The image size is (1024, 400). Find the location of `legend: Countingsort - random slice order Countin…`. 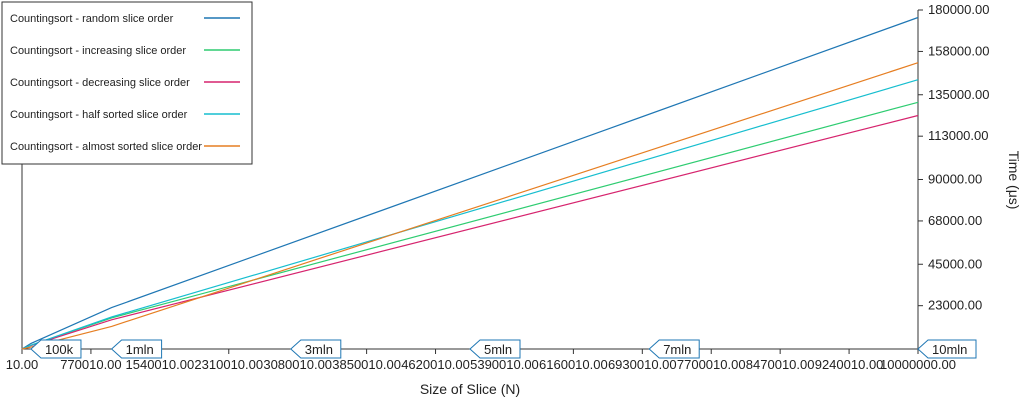

legend: Countingsort - random slice order Countin… is located at coordinates (127, 83).